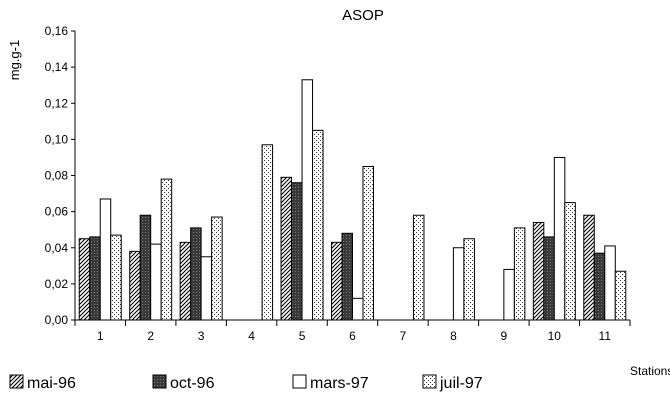 The image size is (670, 397). I want to click on x-tick-label: 6, so click(352, 336).